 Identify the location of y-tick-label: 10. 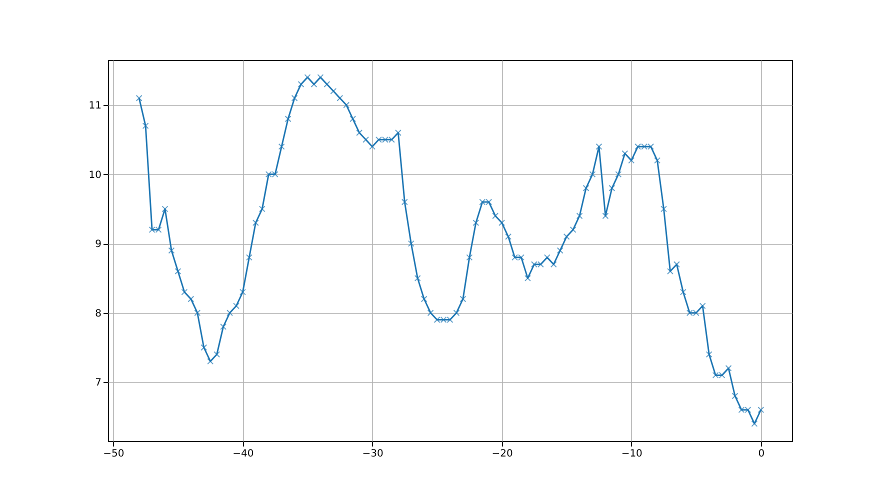
(95, 175).